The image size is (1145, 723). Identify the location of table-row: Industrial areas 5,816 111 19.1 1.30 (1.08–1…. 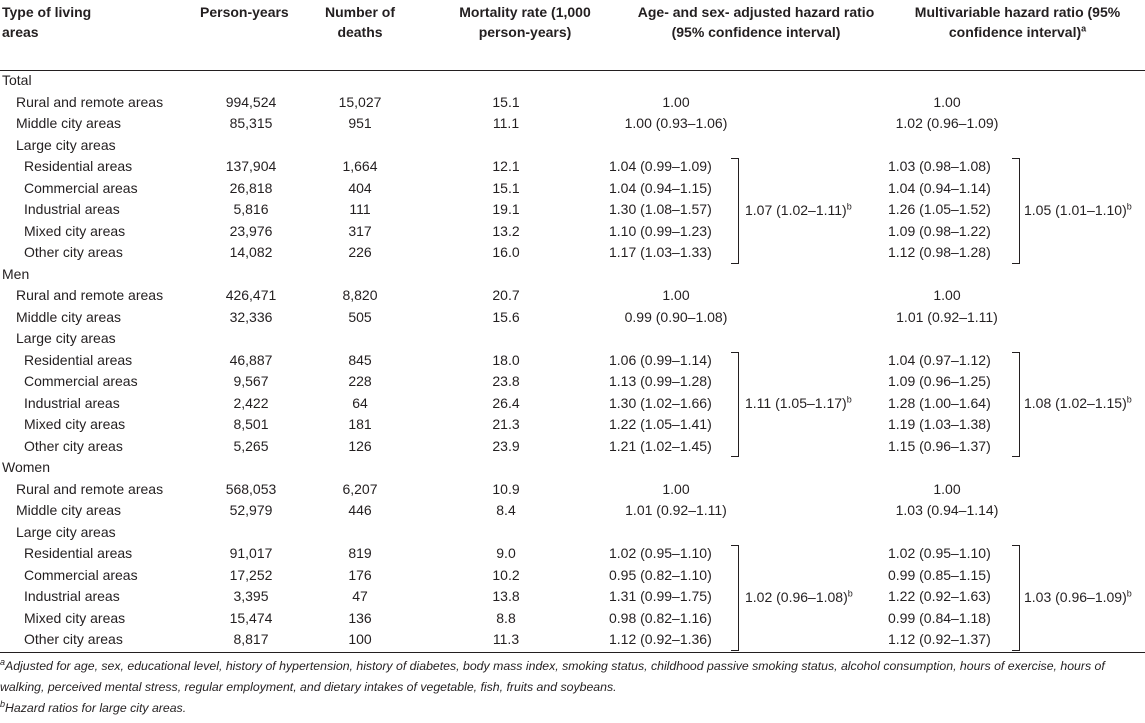
(572, 210).